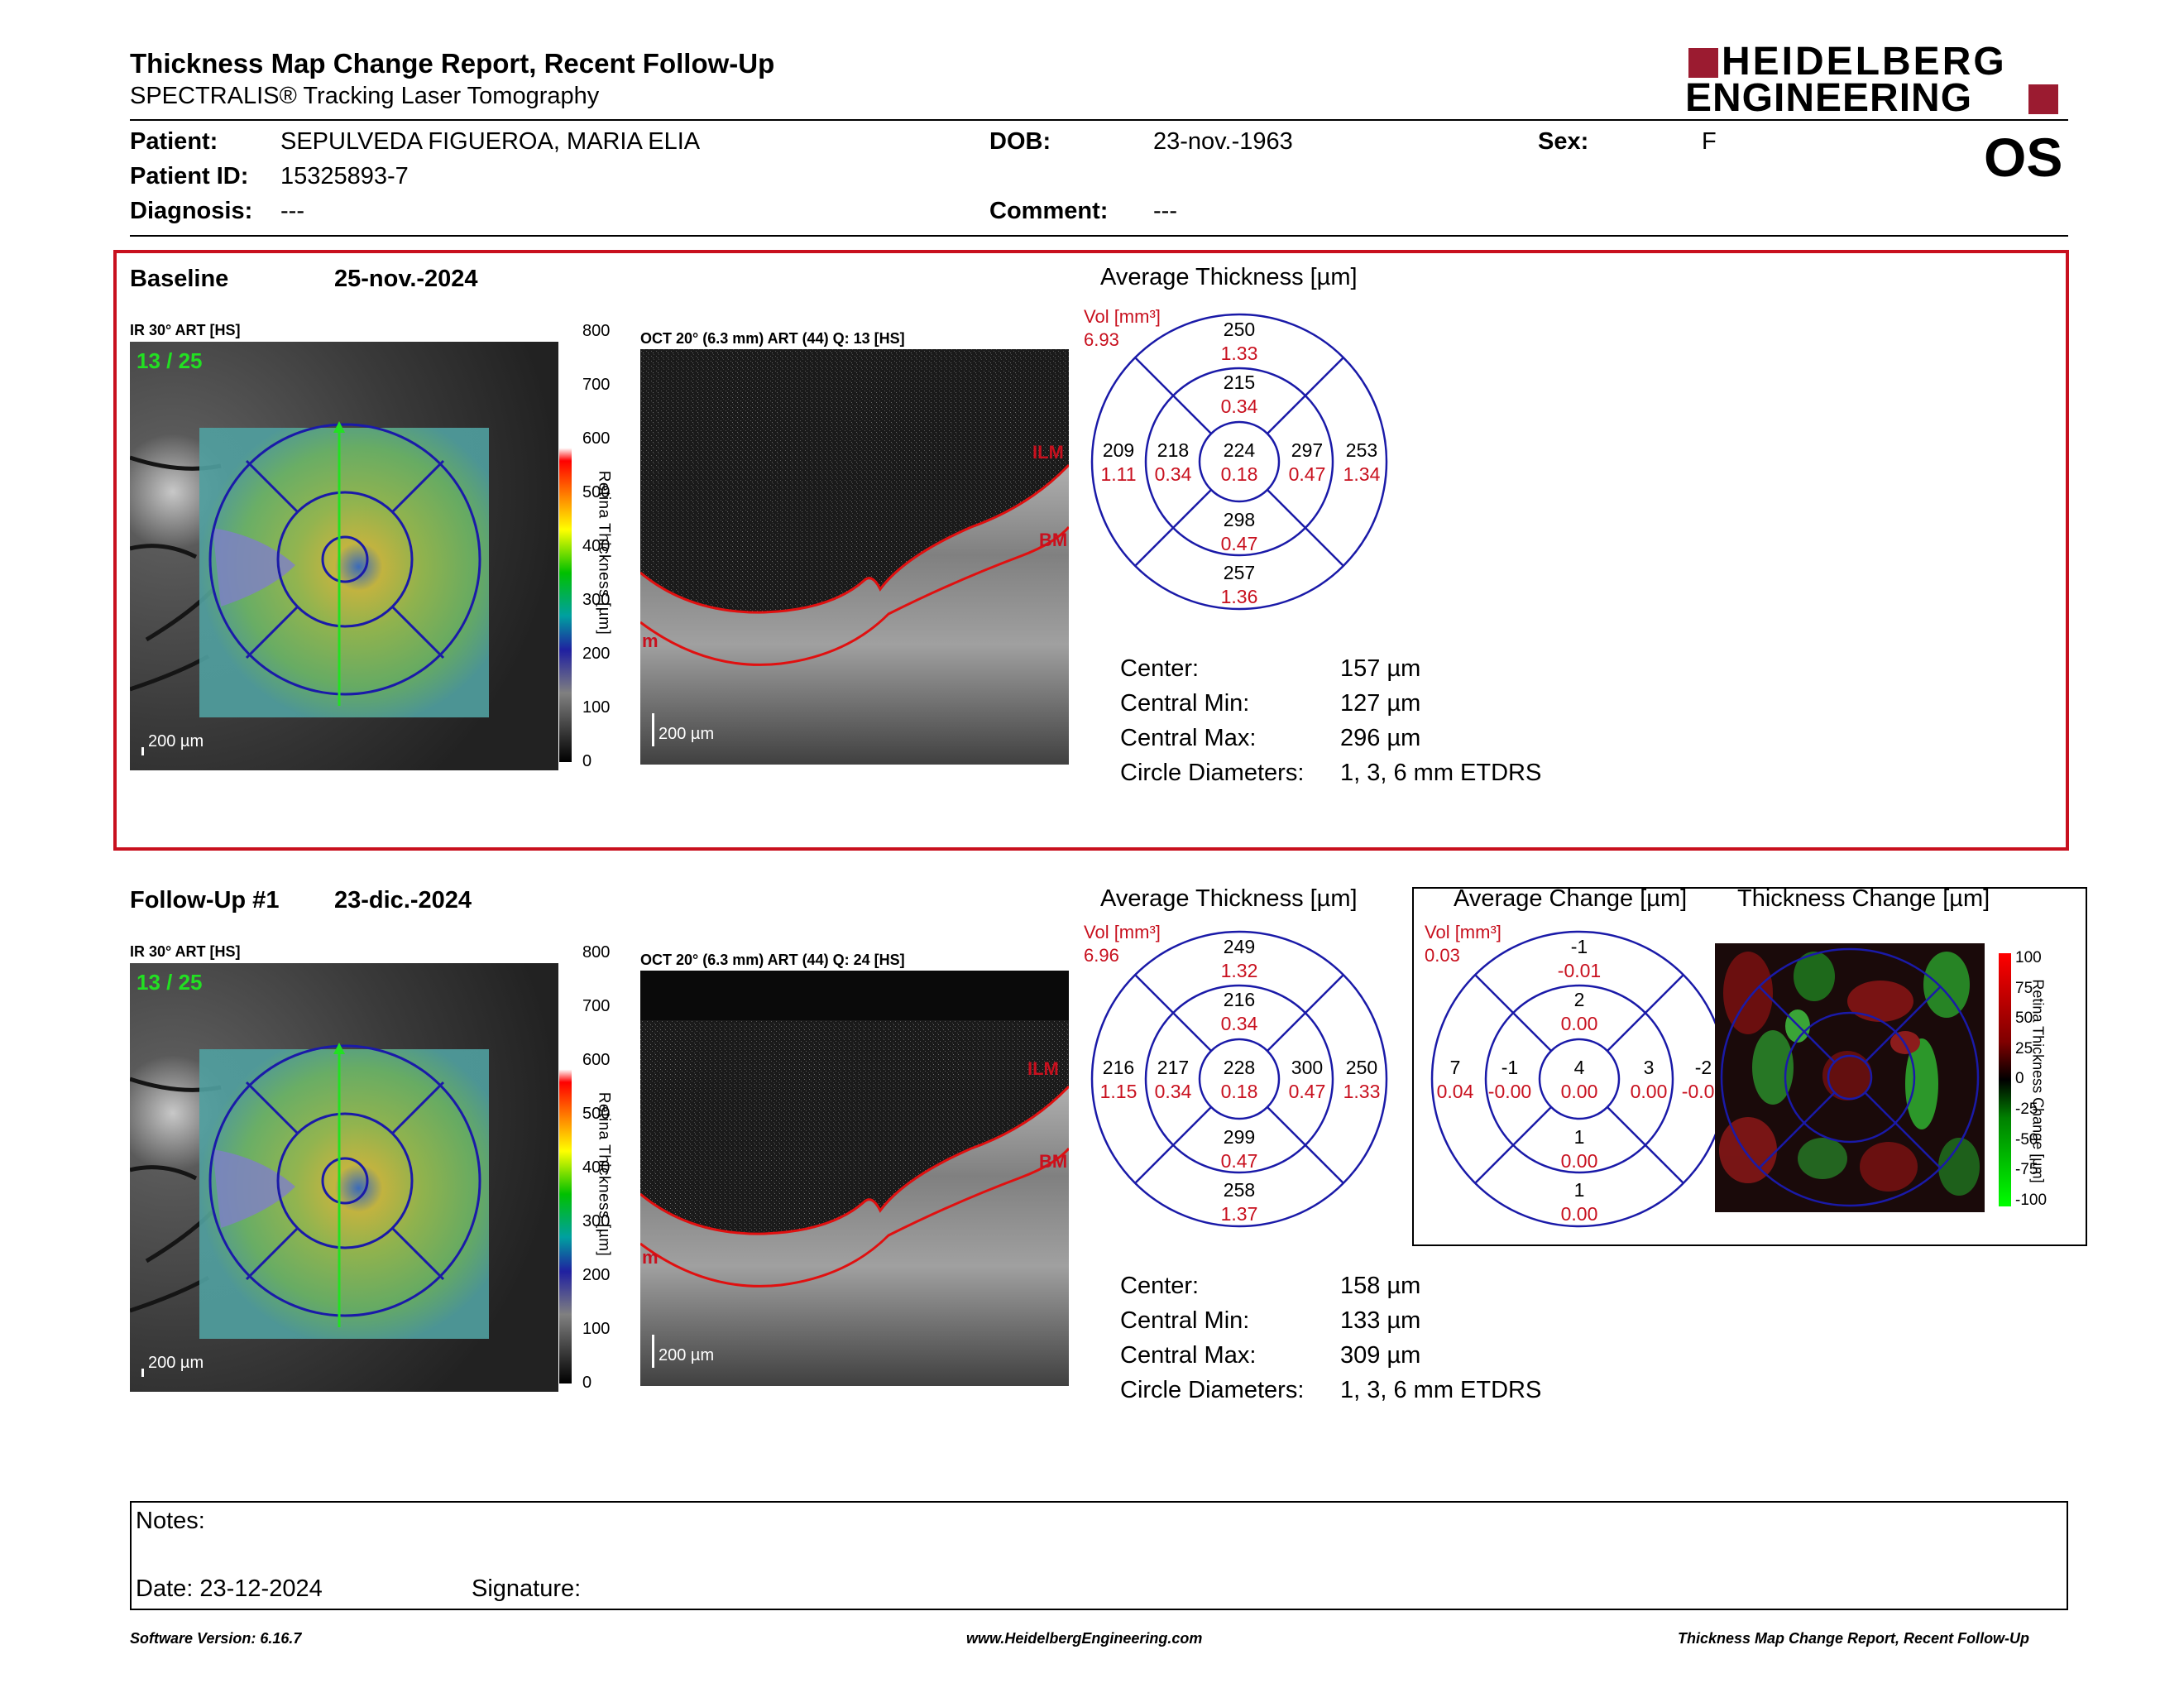 The height and width of the screenshot is (1688, 2184). What do you see at coordinates (687, 734) in the screenshot?
I see `baseline-oct-scale: 200 µm` at bounding box center [687, 734].